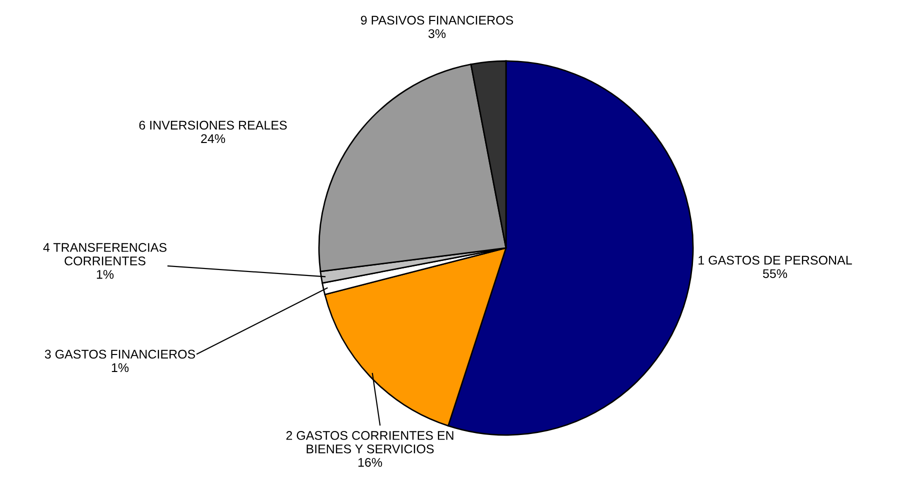 The height and width of the screenshot is (484, 903). Describe the element at coordinates (104, 254) in the screenshot. I see `slice-label: 4 TRANSFERENCIAS CORRIENTES` at that location.